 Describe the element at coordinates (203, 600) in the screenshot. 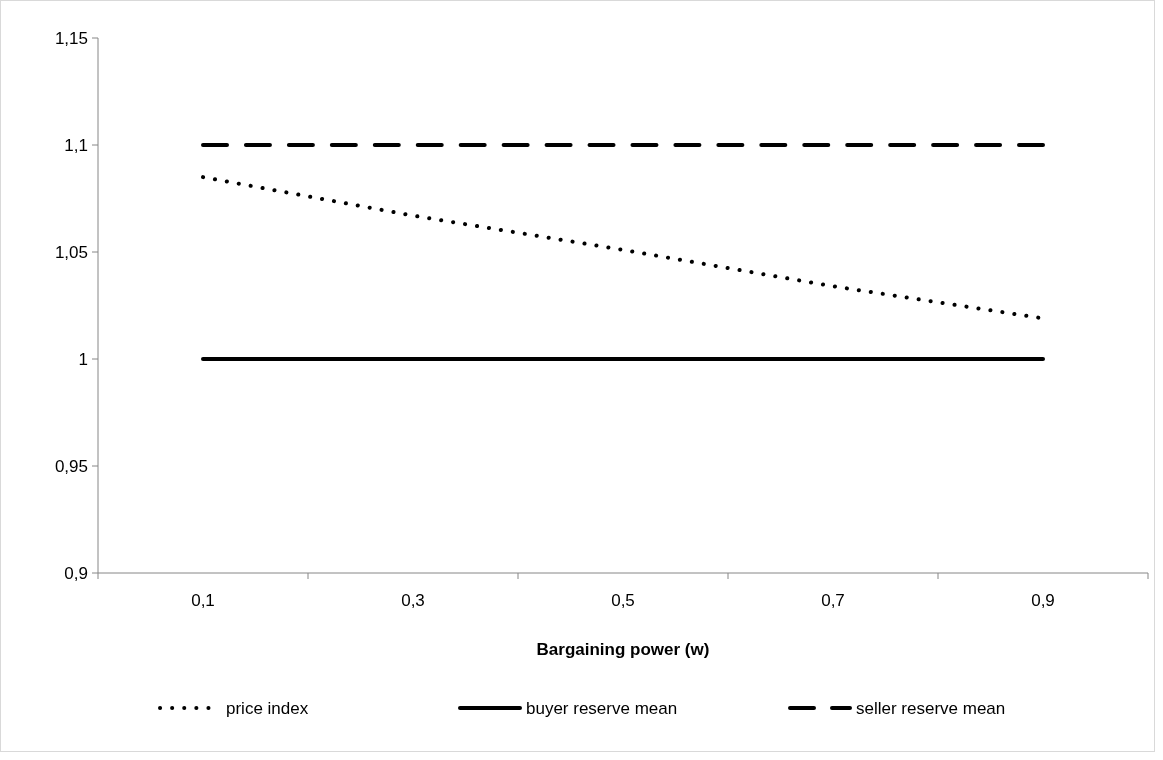

I see `x-tick-label: 0,1` at that location.